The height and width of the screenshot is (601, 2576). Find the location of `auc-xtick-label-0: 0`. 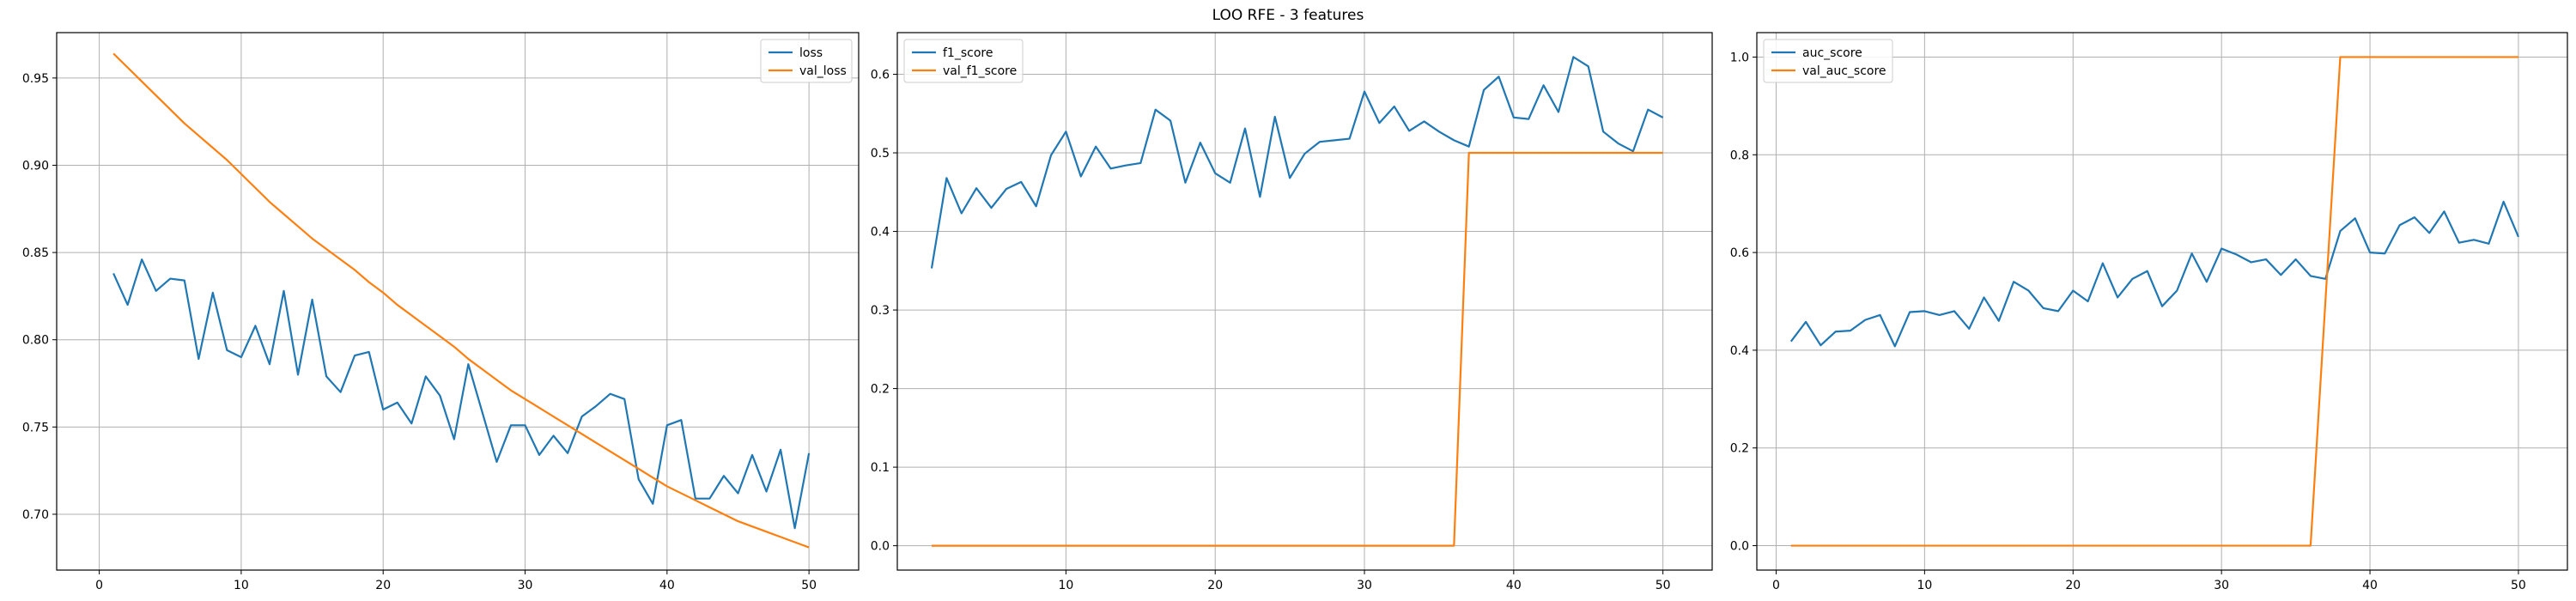

auc-xtick-label-0: 0 is located at coordinates (1776, 585).